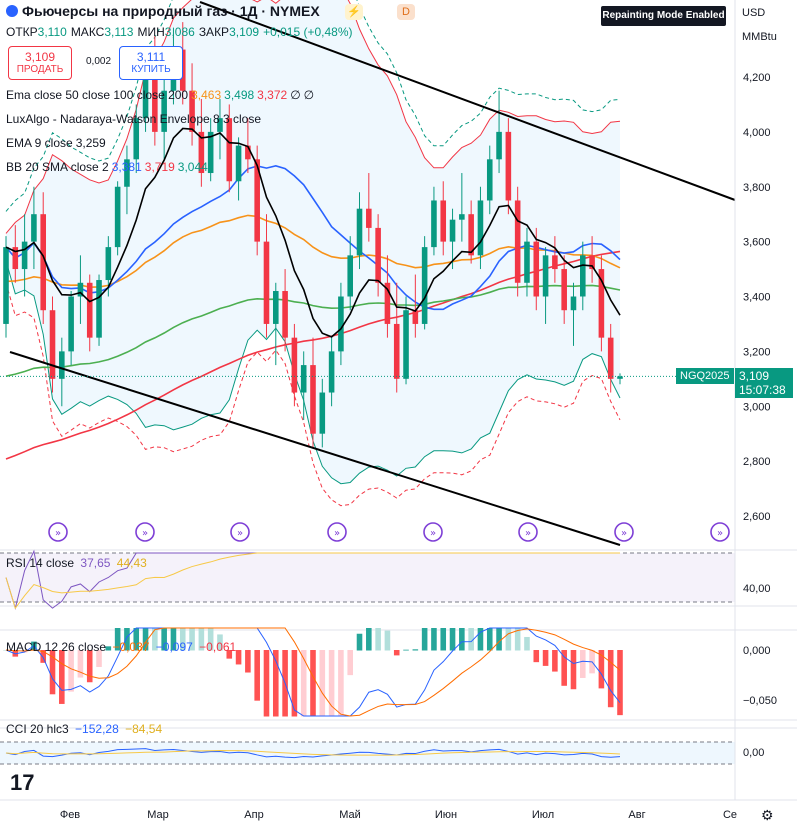 This screenshot has height=824, width=797. I want to click on sell-price: 3,109, so click(40, 57).